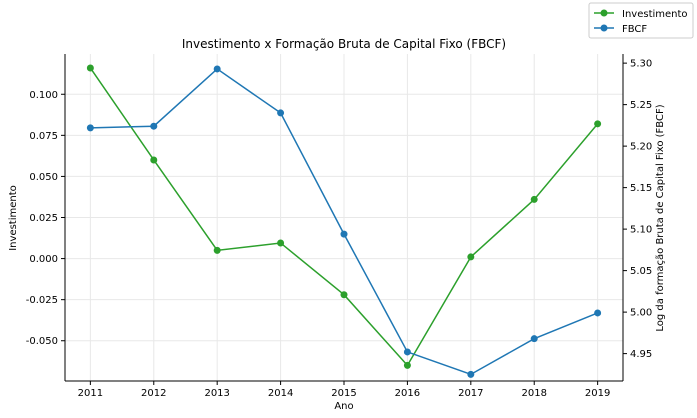 The height and width of the screenshot is (418, 697). I want to click on y-left-tick-label: 0.025, so click(43, 218).